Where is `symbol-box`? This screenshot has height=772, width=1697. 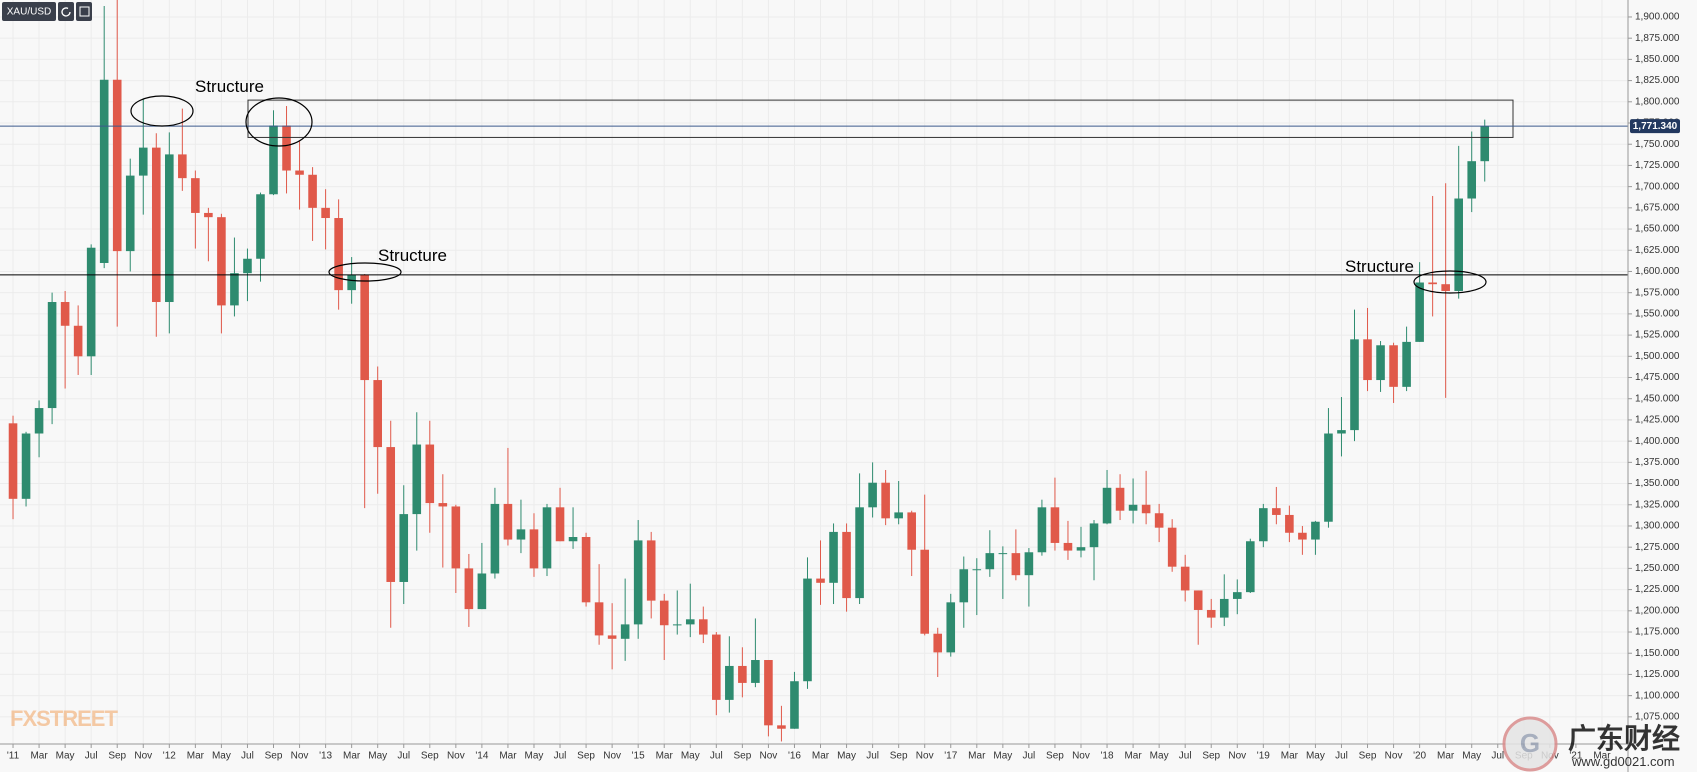 symbol-box is located at coordinates (29, 11).